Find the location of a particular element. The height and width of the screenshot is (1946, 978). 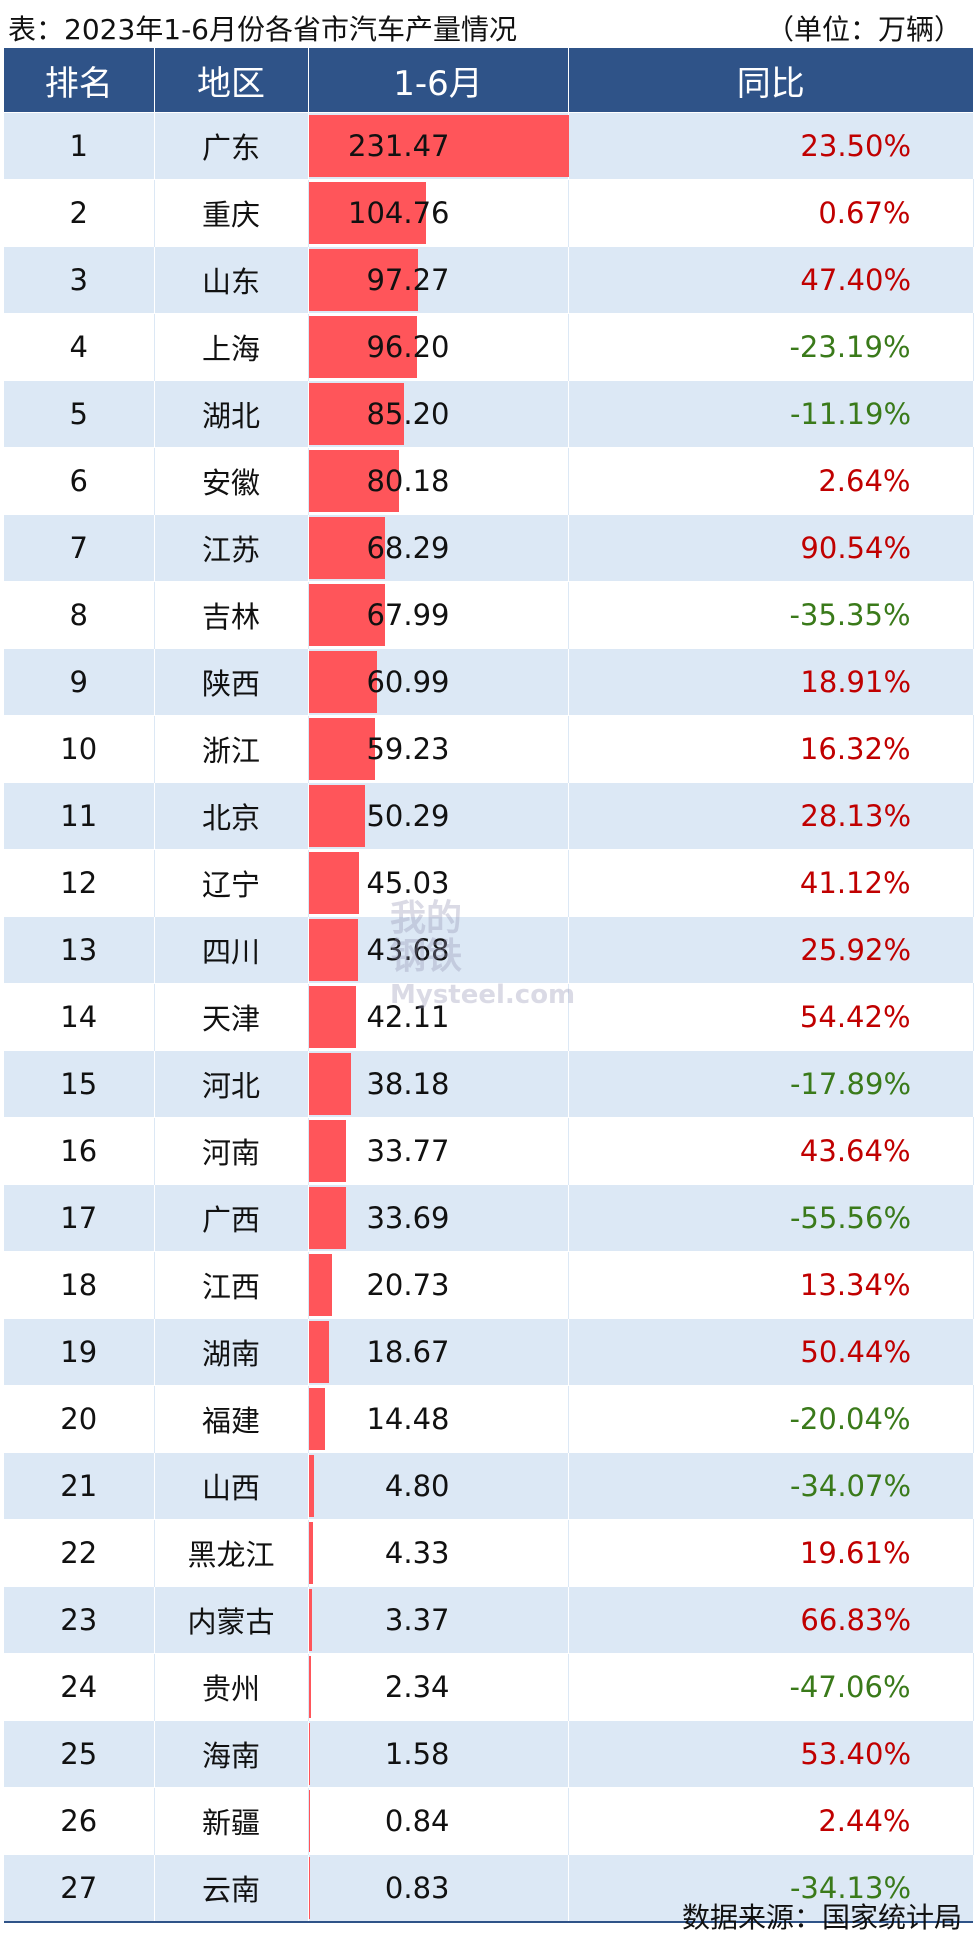

cell-yoy: 2.64% is located at coordinates (771, 481).